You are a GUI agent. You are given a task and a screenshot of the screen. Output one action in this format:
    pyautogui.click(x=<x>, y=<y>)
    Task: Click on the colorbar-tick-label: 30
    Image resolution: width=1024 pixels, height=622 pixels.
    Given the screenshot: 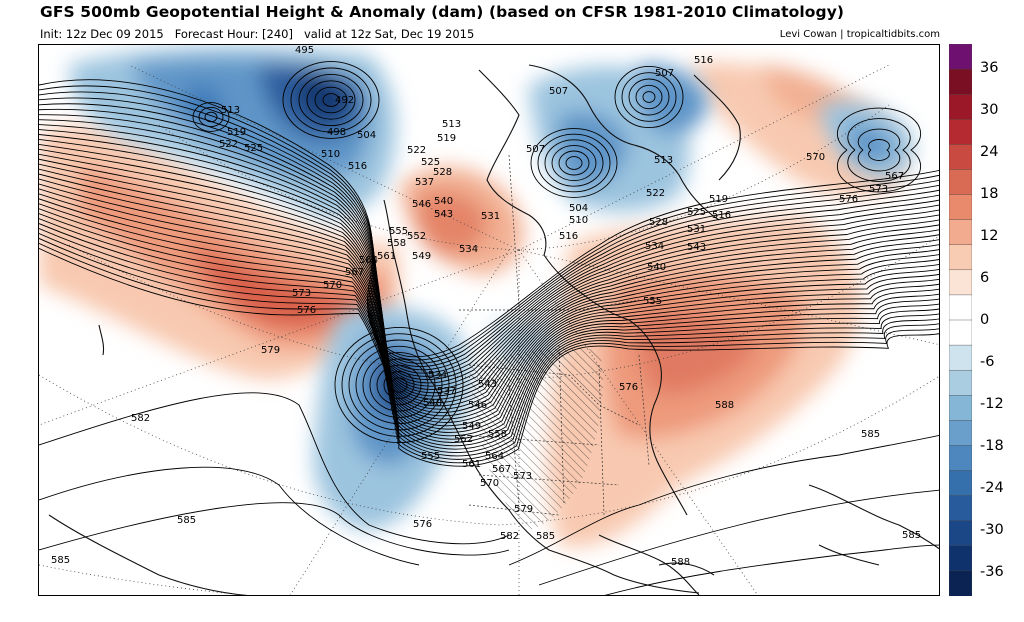 What is the action you would take?
    pyautogui.click(x=989, y=110)
    